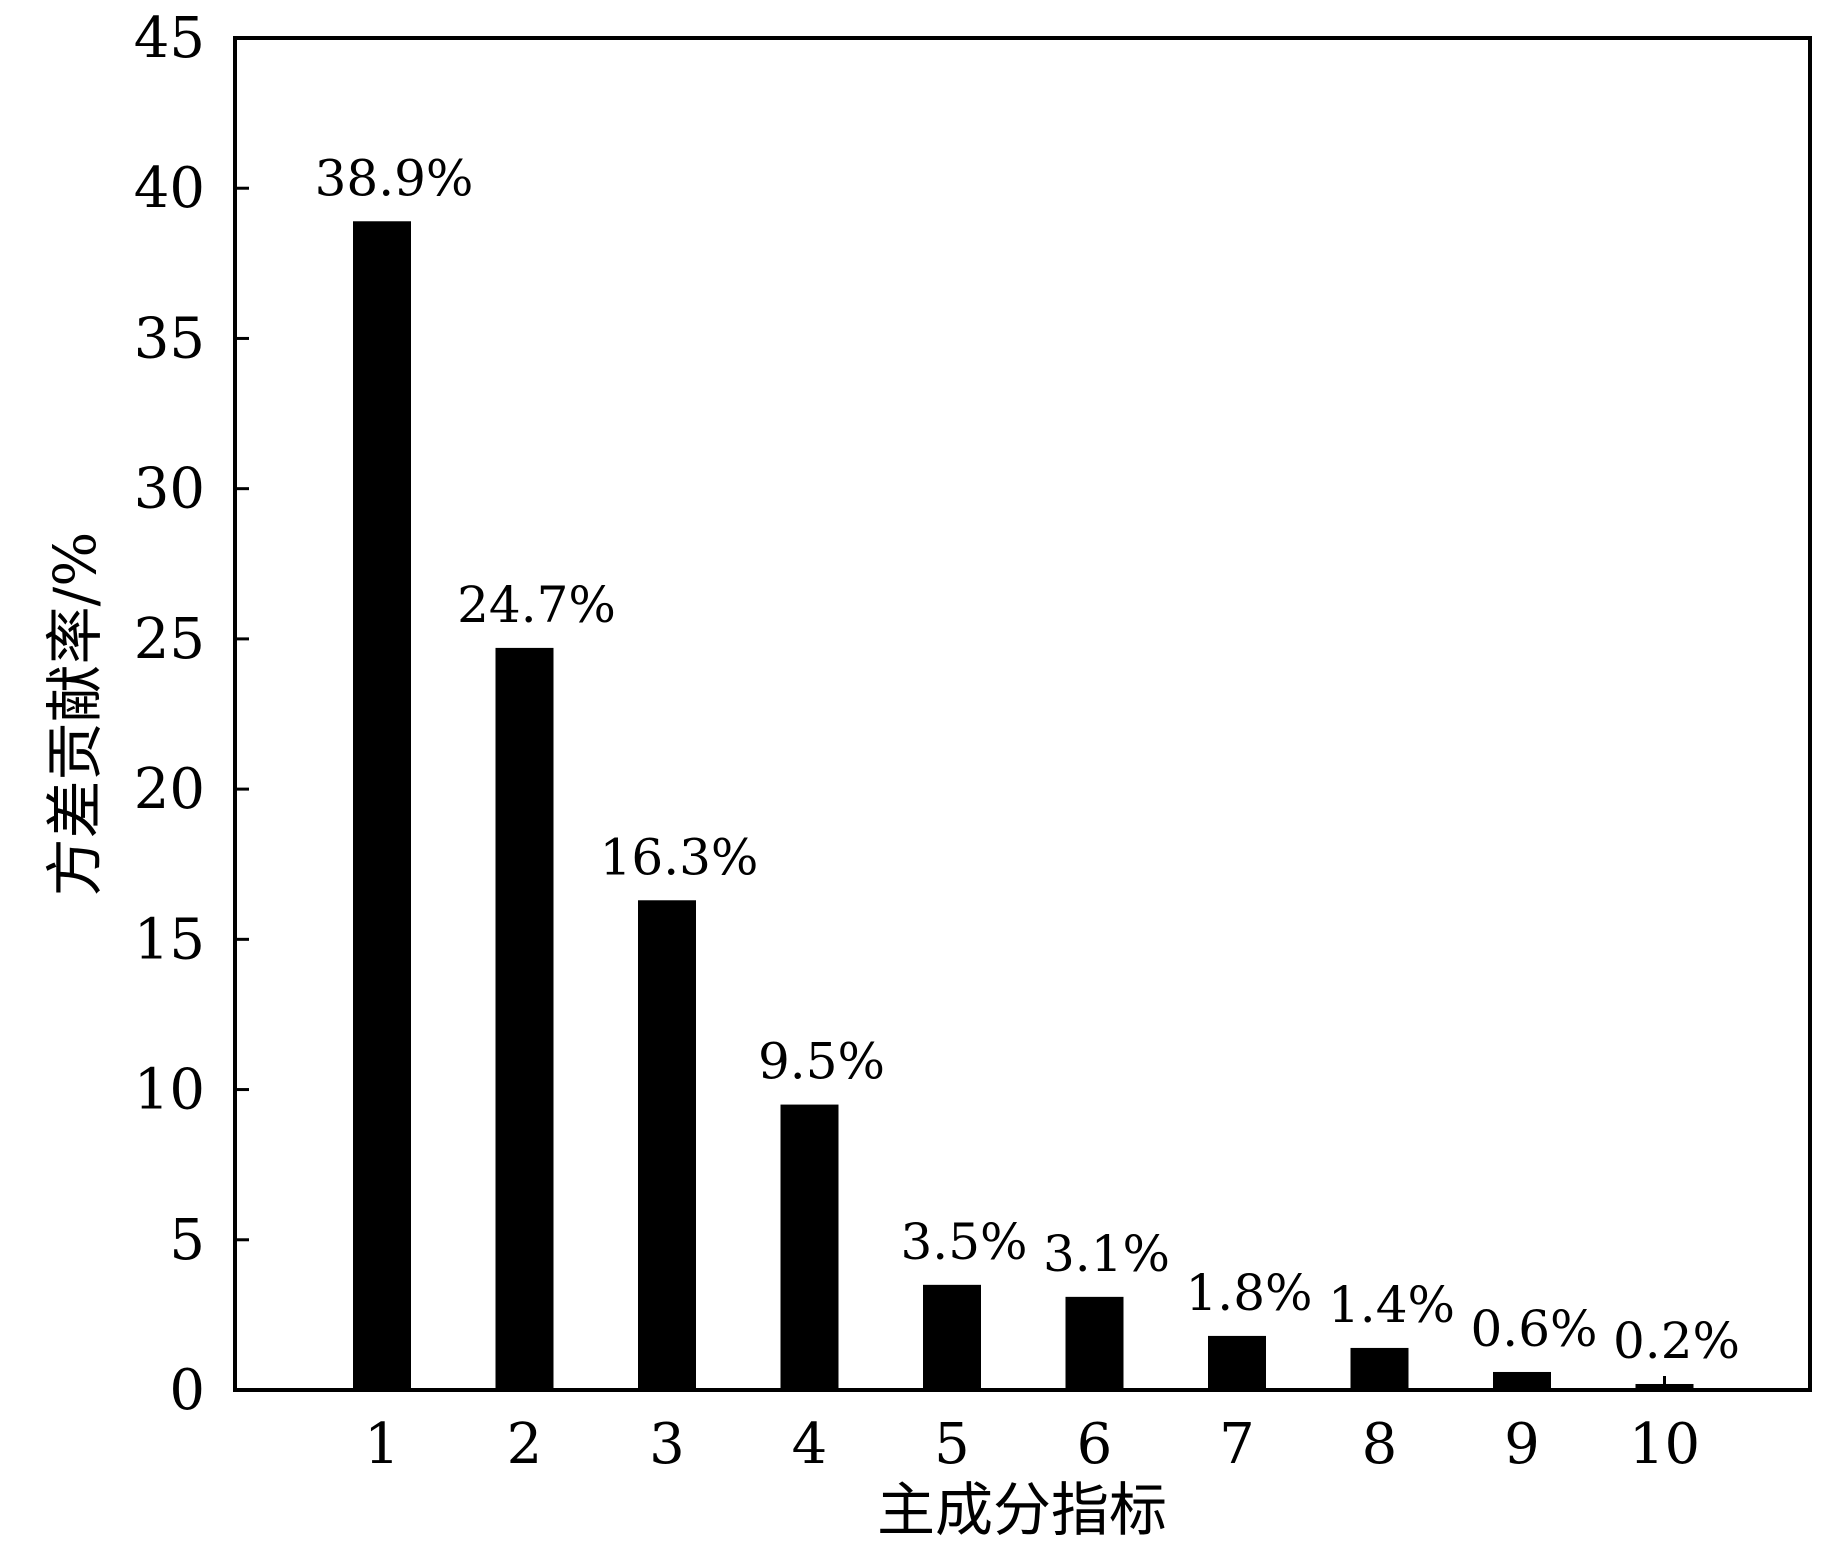  Describe the element at coordinates (1522, 1444) in the screenshot. I see `x-tick-label: 9` at that location.